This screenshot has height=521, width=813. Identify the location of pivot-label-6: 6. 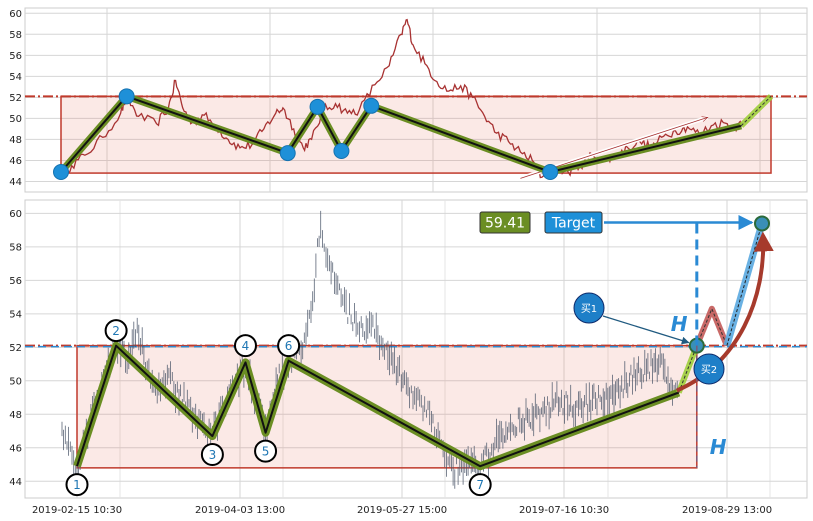
(289, 346).